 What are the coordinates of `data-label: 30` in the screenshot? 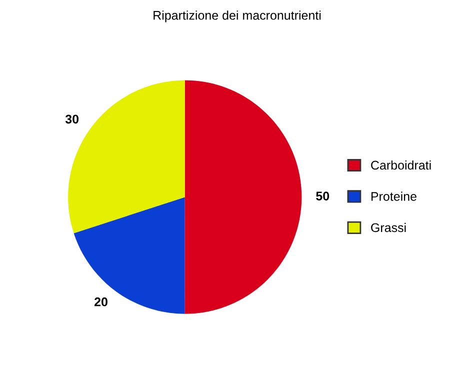 It's located at (72, 119).